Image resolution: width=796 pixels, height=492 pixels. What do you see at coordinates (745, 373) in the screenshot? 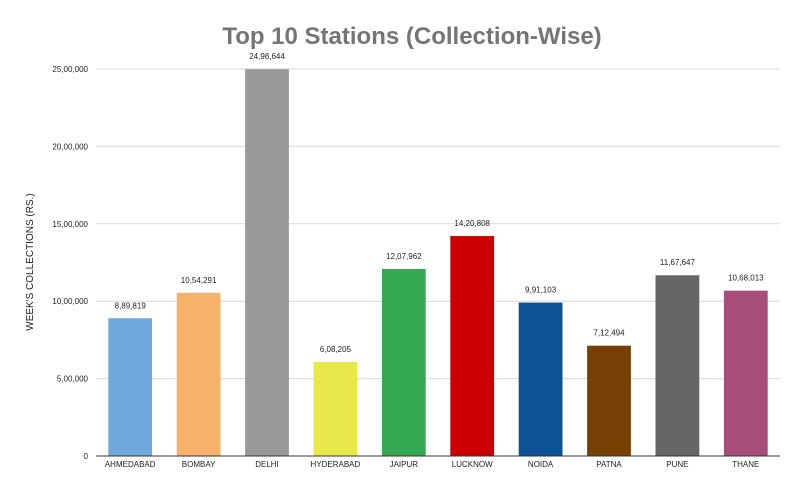
I see `bar-thane` at bounding box center [745, 373].